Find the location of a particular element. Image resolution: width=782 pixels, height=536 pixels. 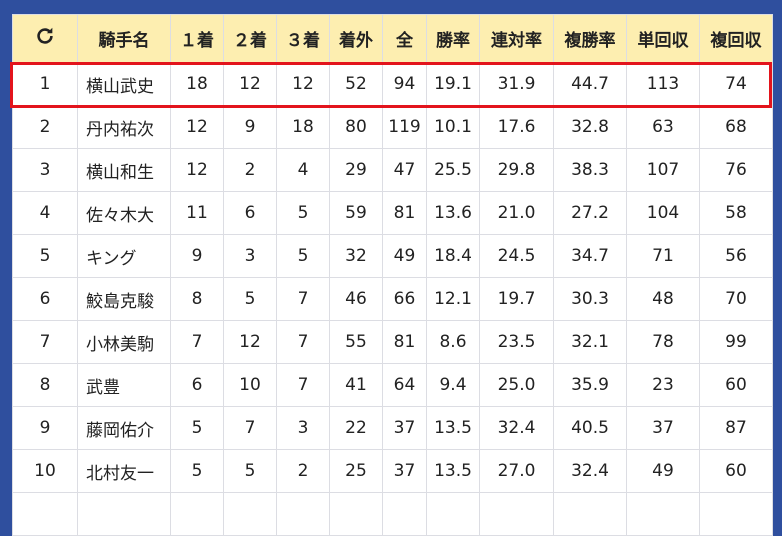

stat-cell: 34.7 is located at coordinates (590, 256).